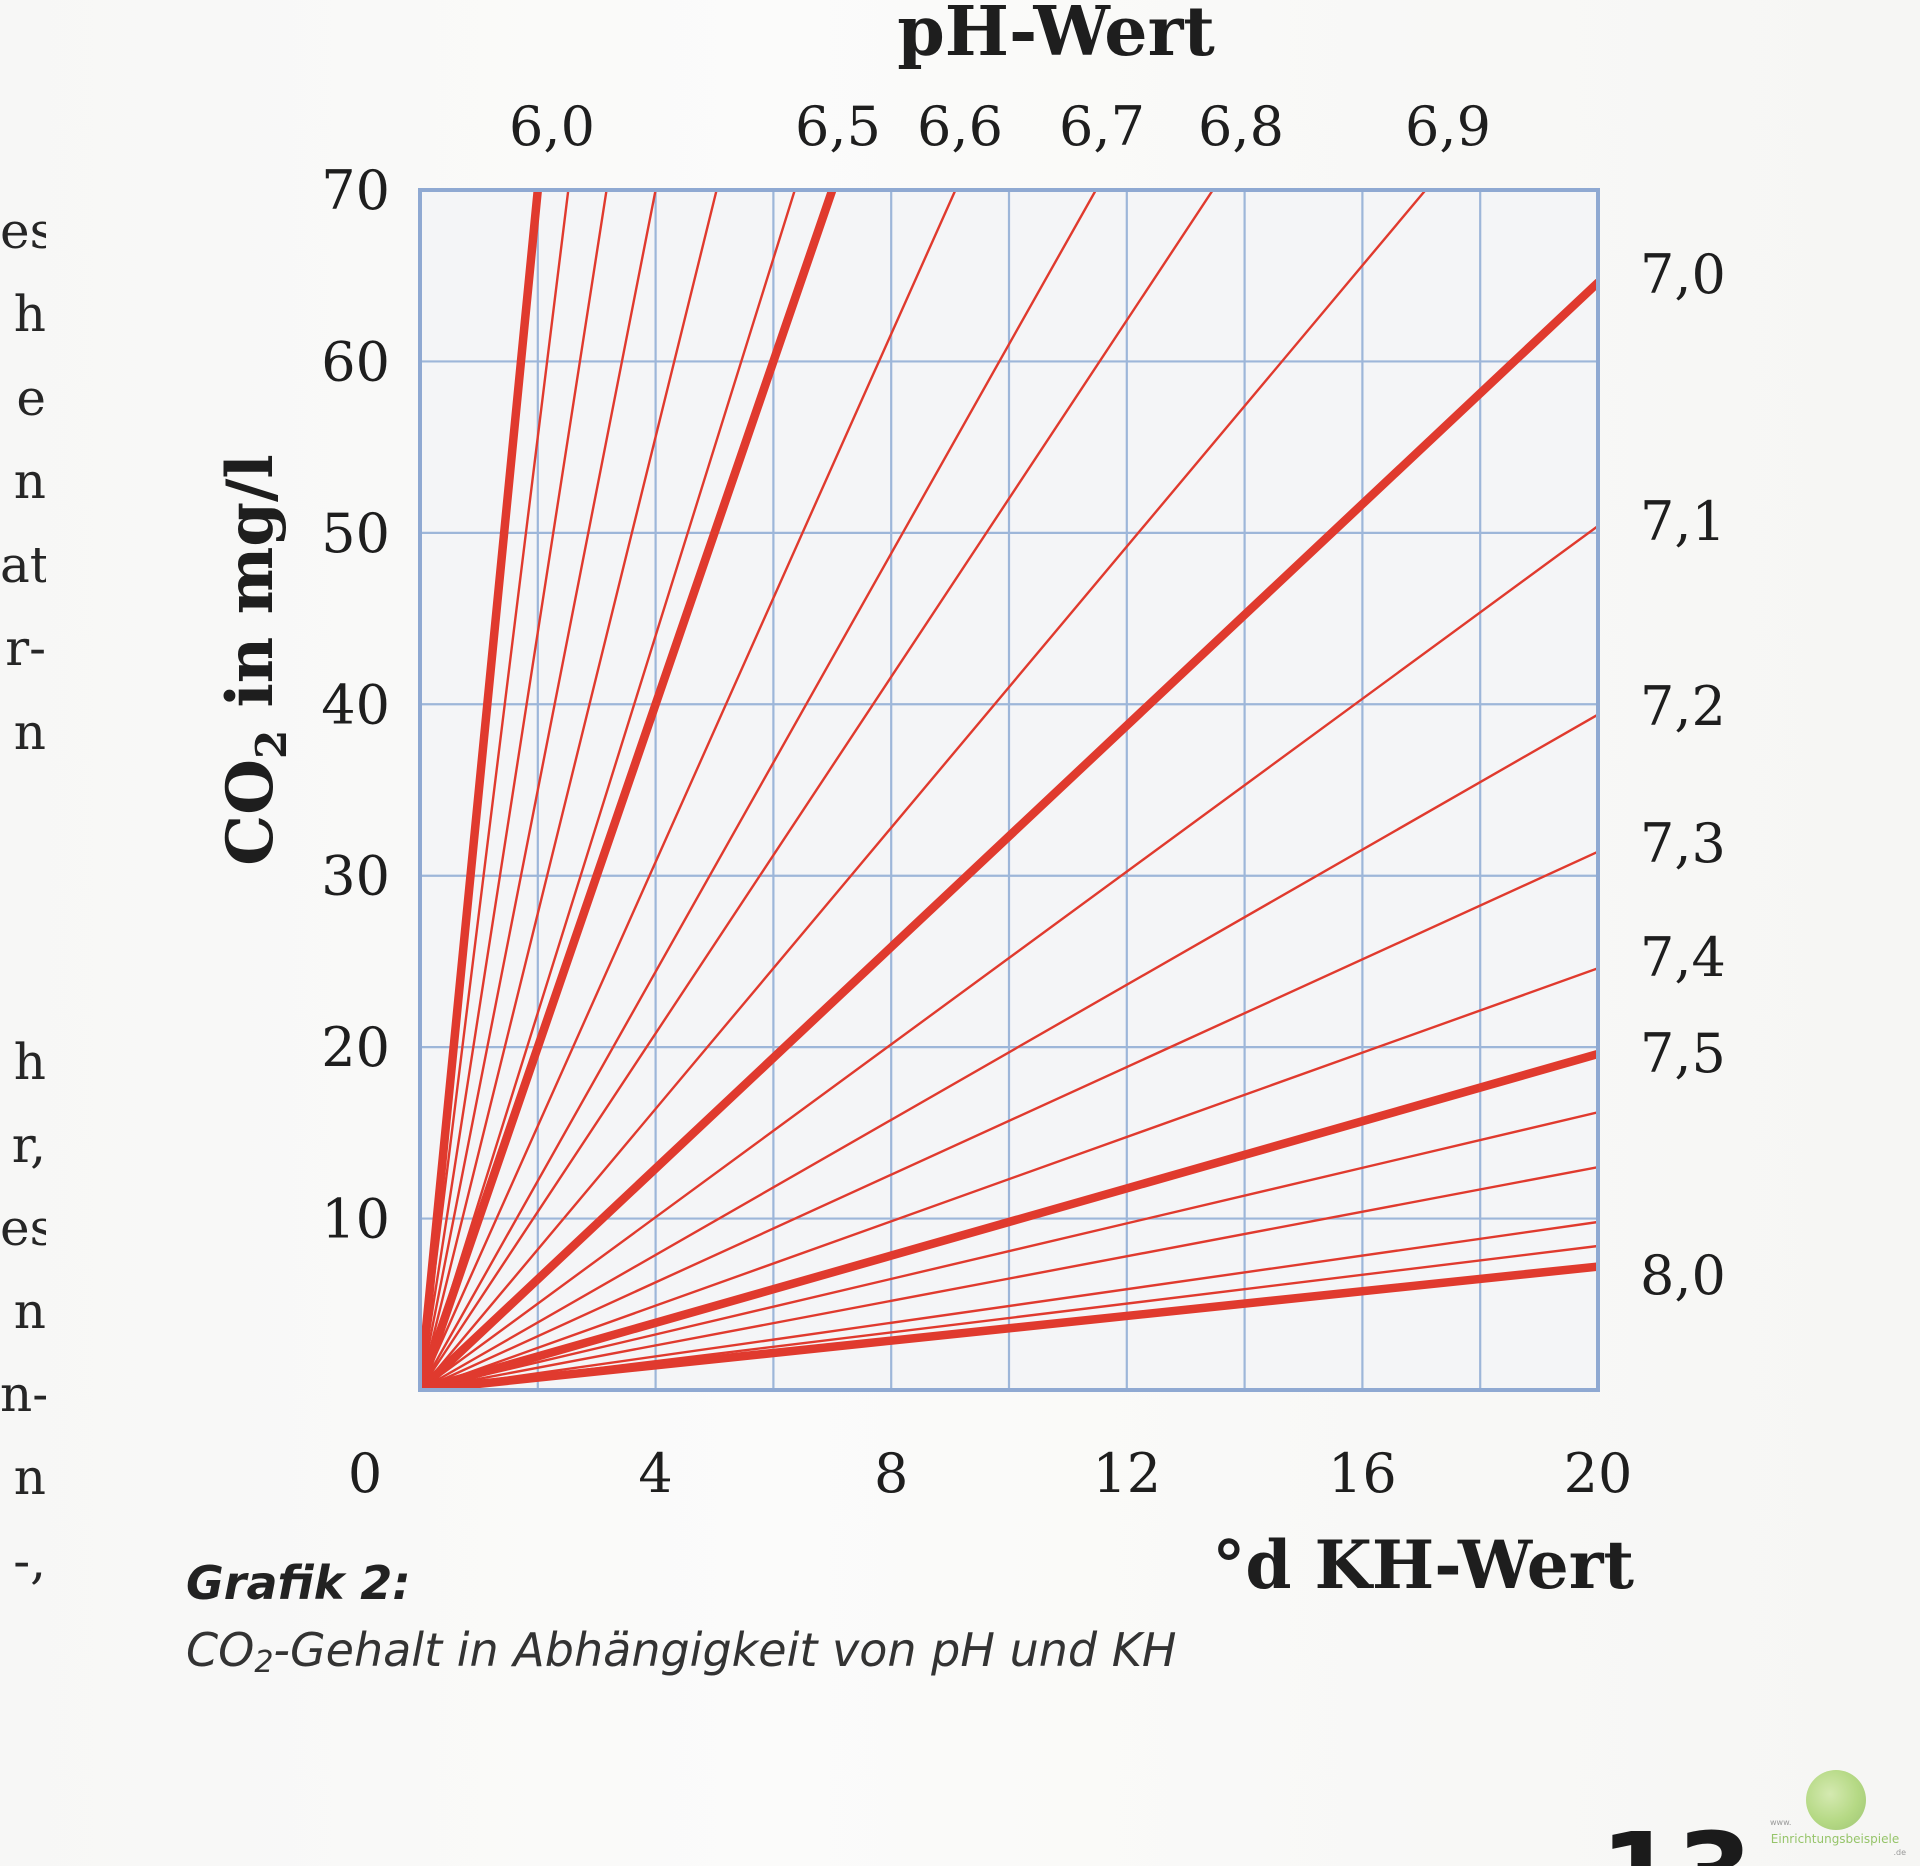 The image size is (1920, 1866). Describe the element at coordinates (1448, 126) in the screenshot. I see `ph-label-top: 6,9` at that location.